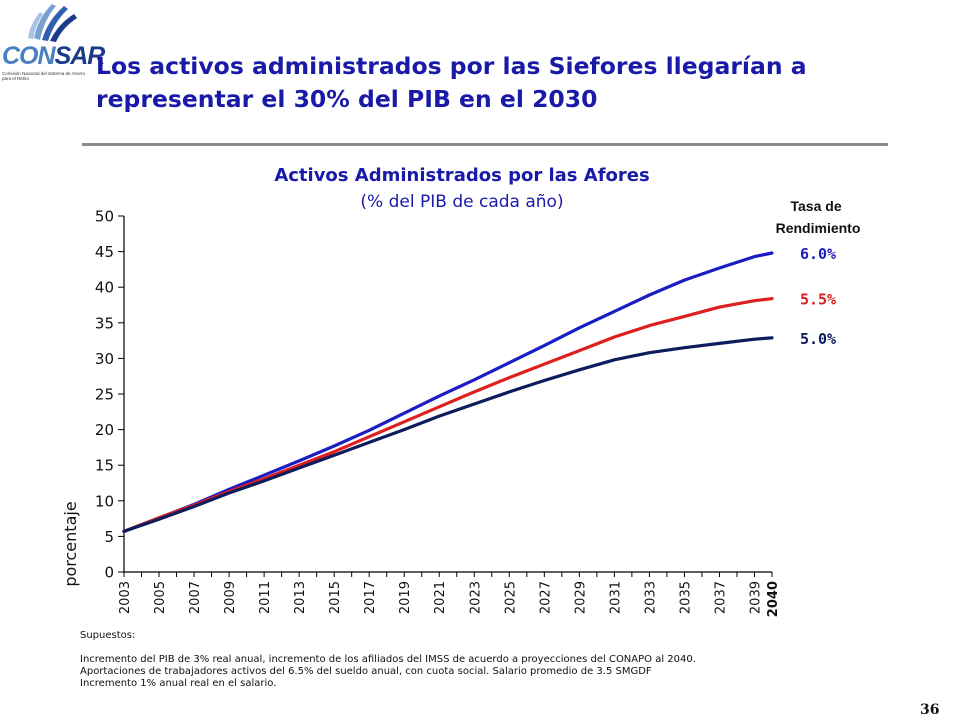  I want to click on x-tick-label: 2031, so click(615, 597).